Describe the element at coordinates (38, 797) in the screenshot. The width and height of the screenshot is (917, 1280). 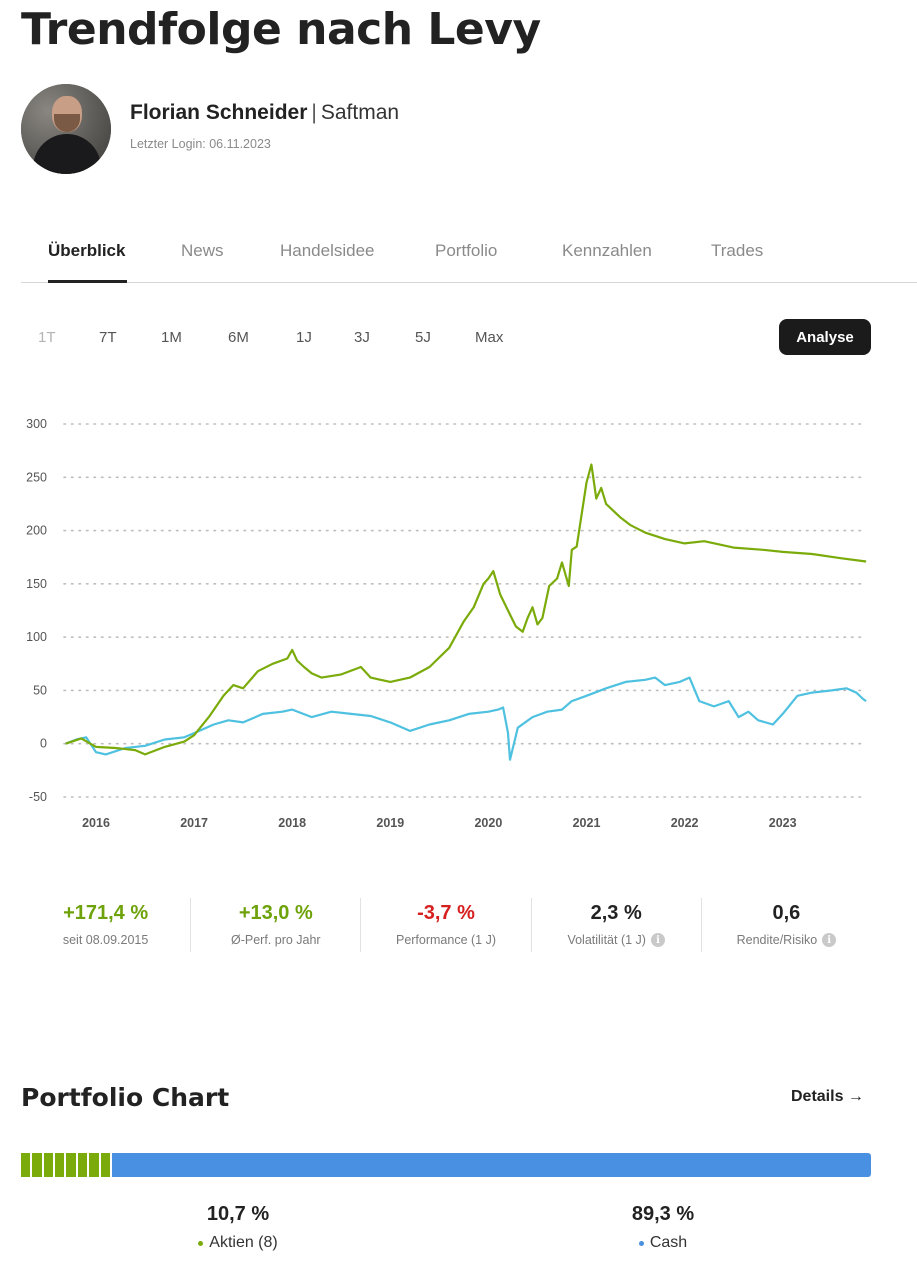
I see `y-tick-label: -50` at that location.